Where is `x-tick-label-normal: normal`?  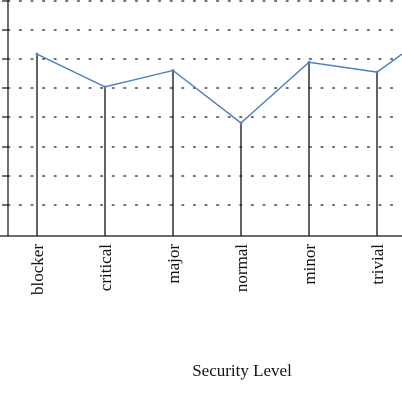 x-tick-label-normal: normal is located at coordinates (241, 268).